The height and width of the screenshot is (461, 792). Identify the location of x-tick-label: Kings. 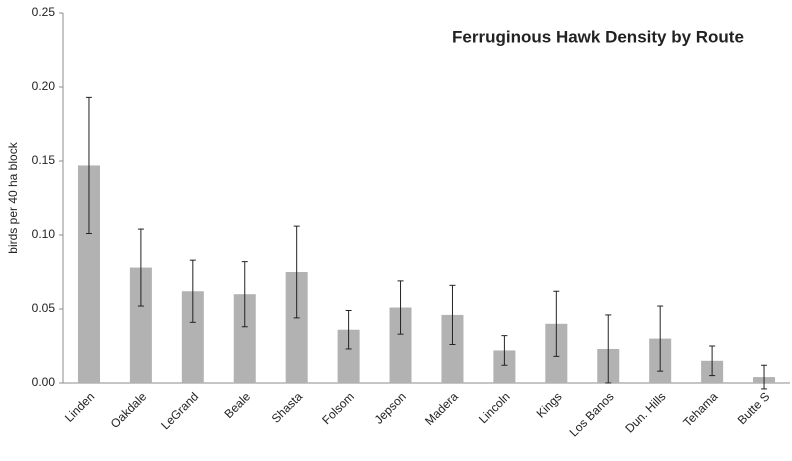
(549, 404).